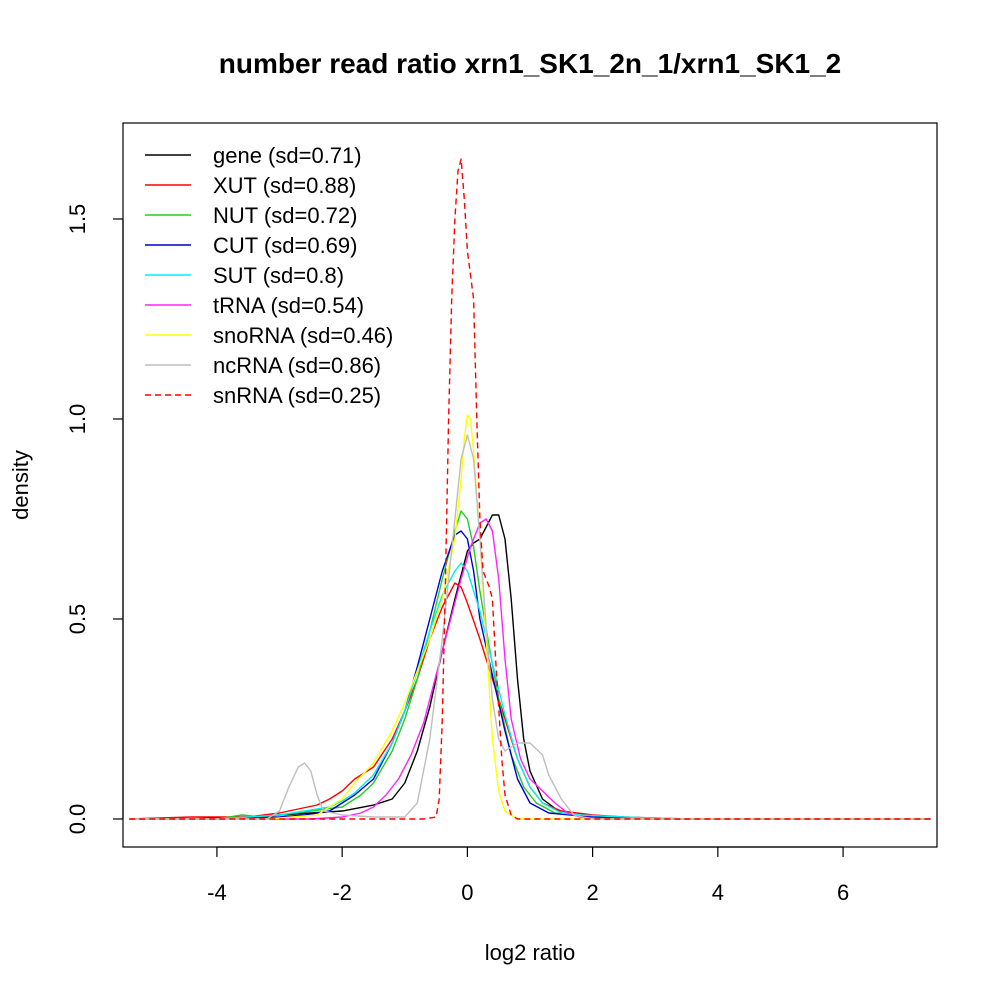  What do you see at coordinates (297, 365) in the screenshot?
I see `legend-label: ncRNA (sd=0.86)` at bounding box center [297, 365].